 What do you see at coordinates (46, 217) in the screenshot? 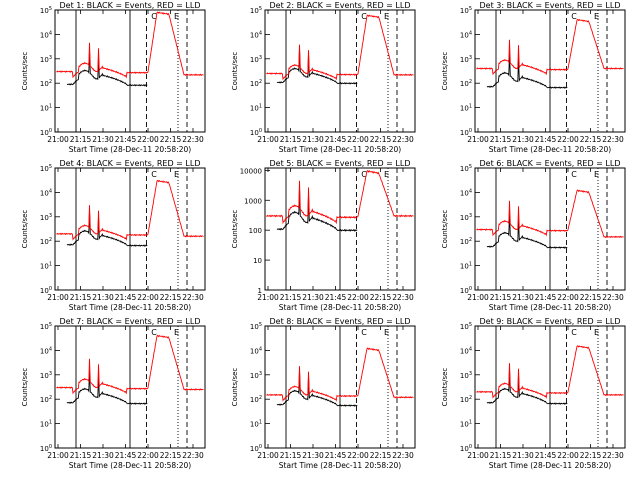
I see `det-4-ytick-label: 103` at bounding box center [46, 217].